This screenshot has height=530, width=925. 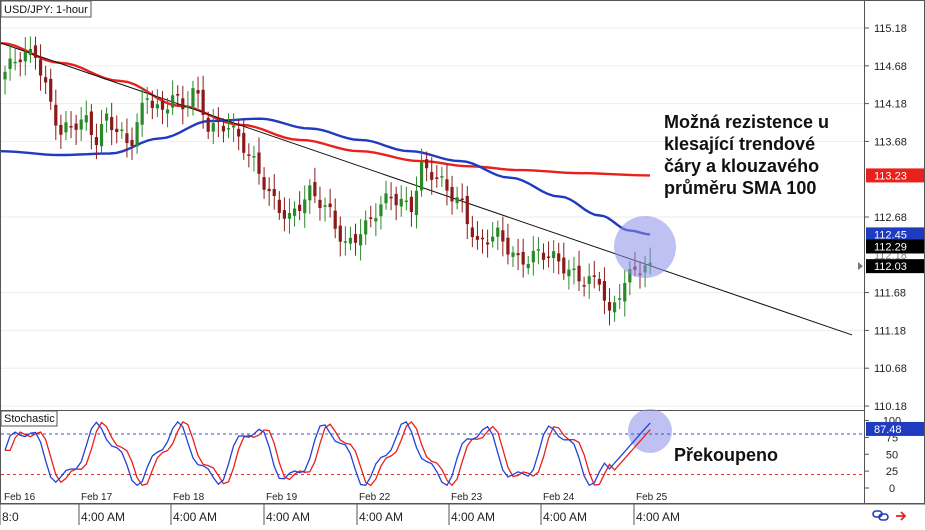 What do you see at coordinates (97, 497) in the screenshot?
I see `x-date-label: Feb 17` at bounding box center [97, 497].